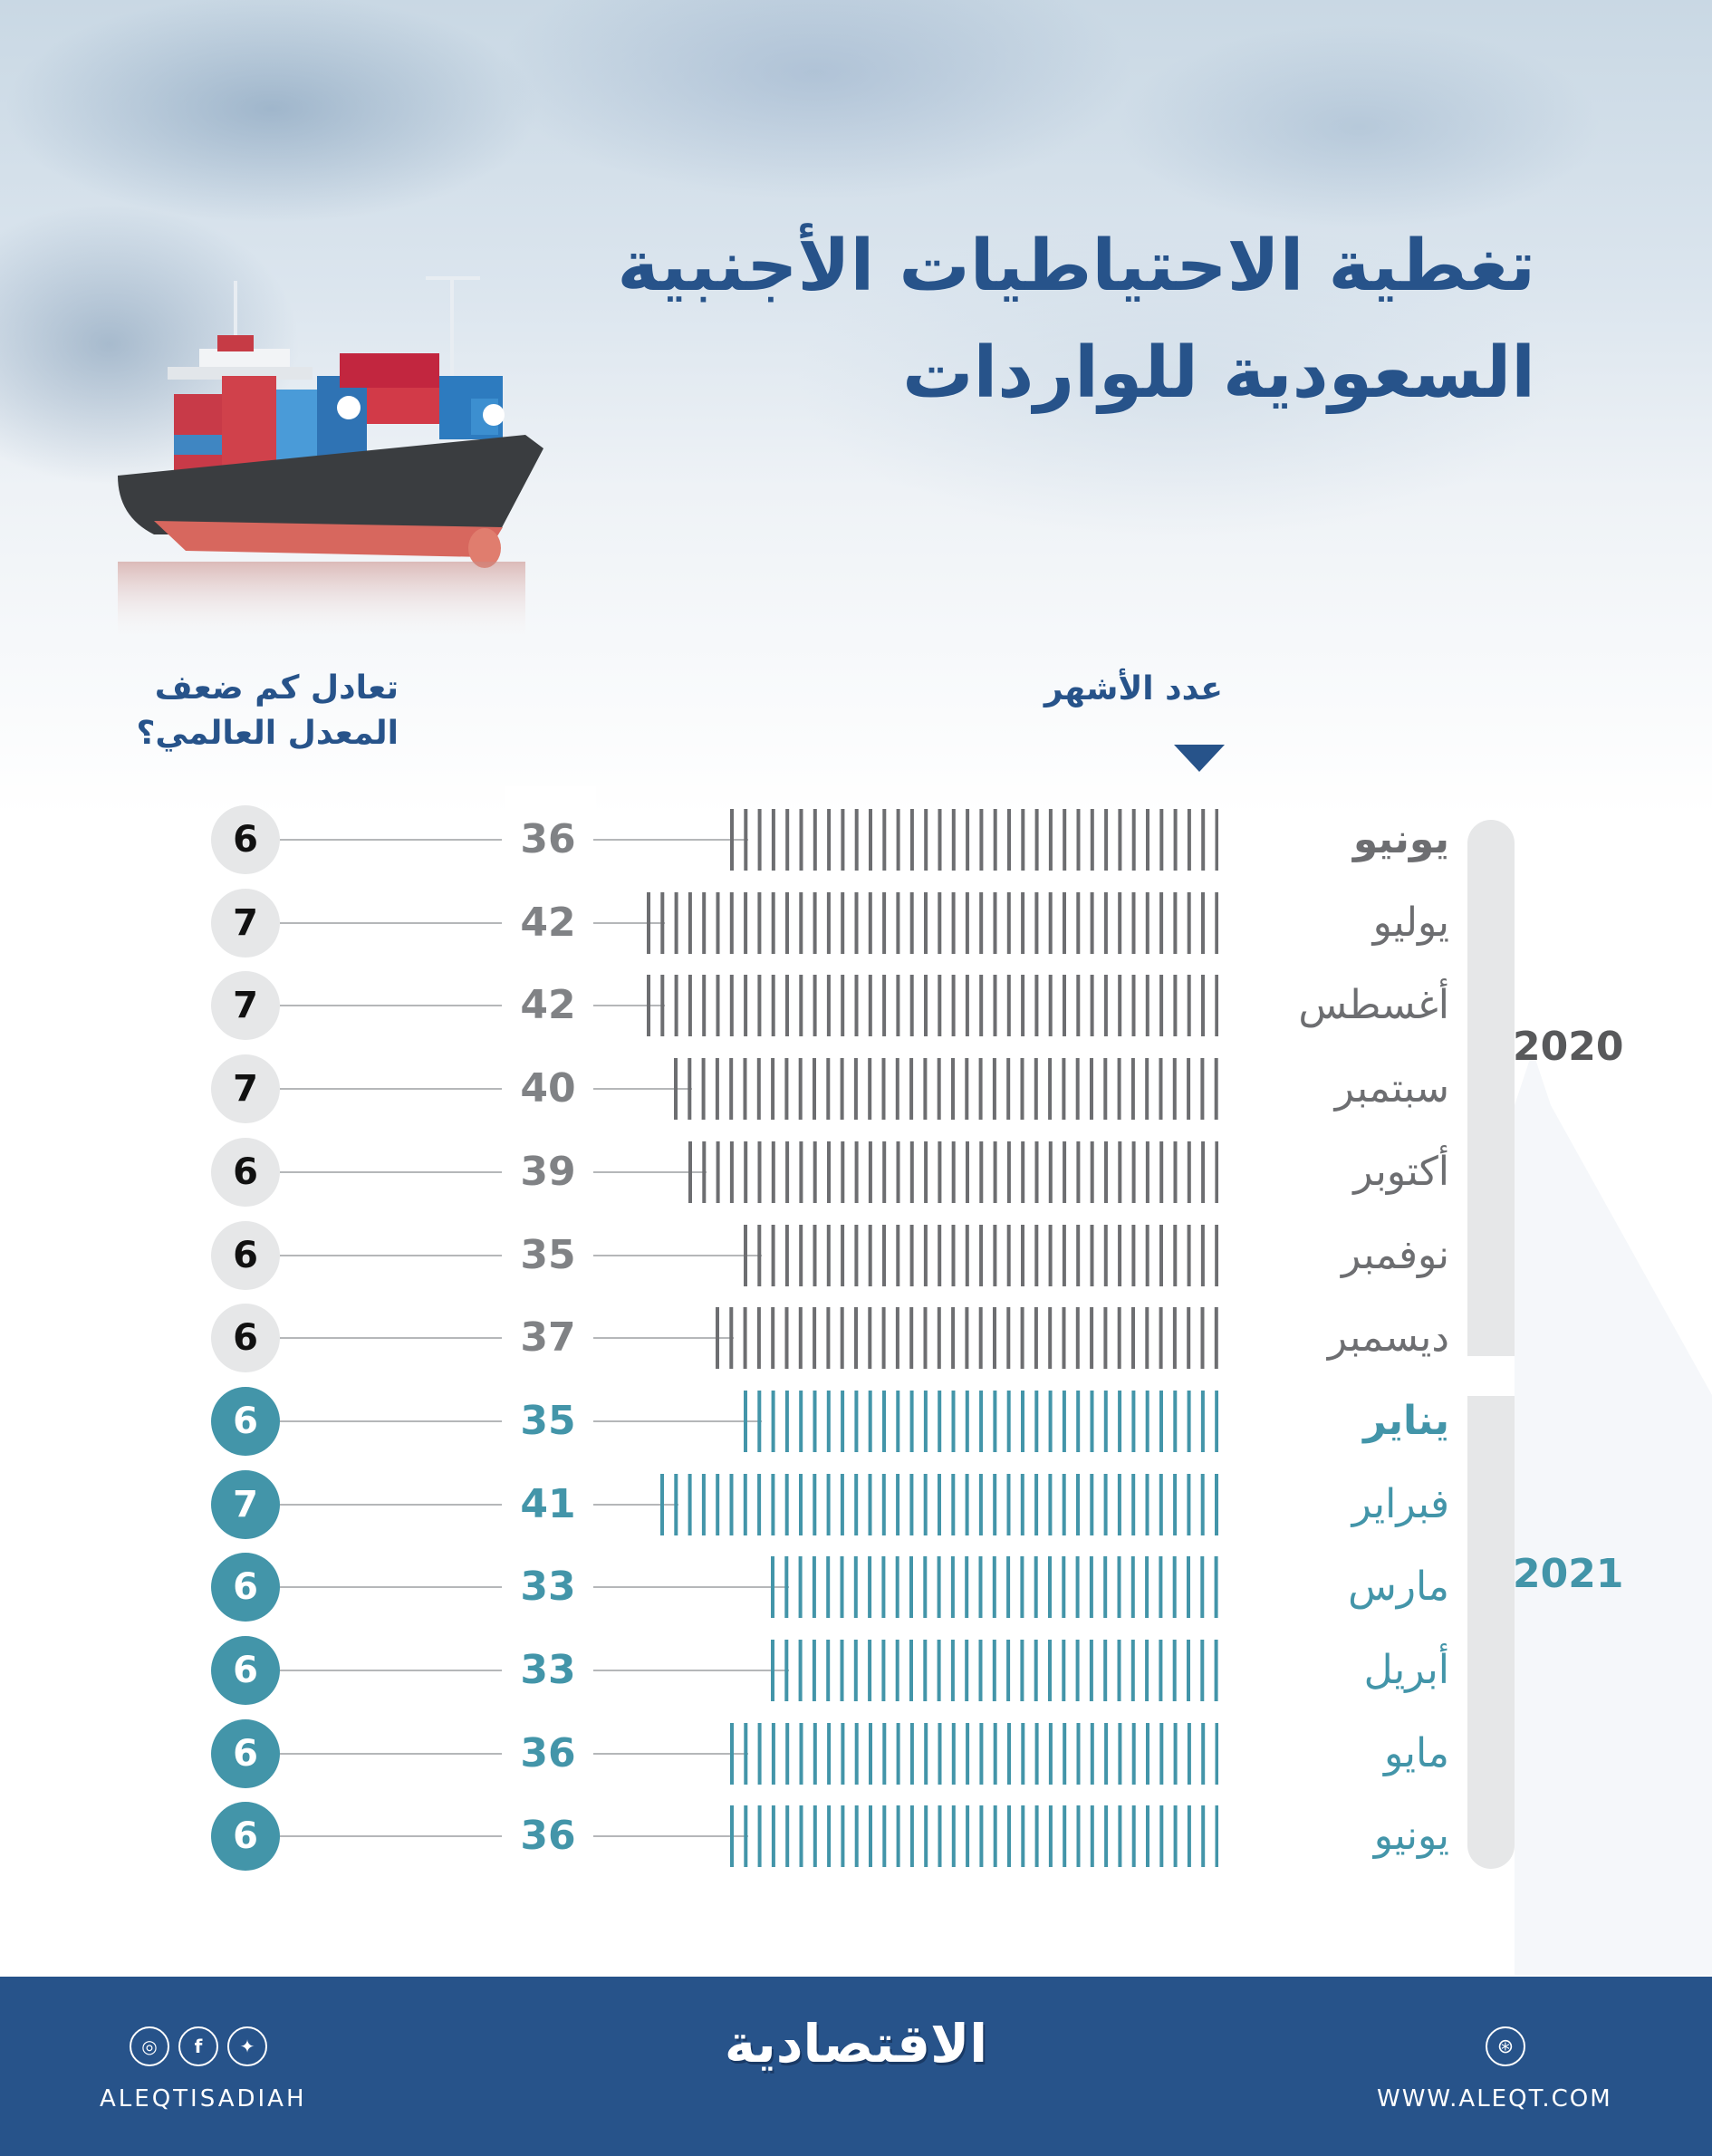 This screenshot has width=1712, height=2156. What do you see at coordinates (1134, 688) in the screenshot?
I see `months-column-header: عدد الأشهر` at bounding box center [1134, 688].